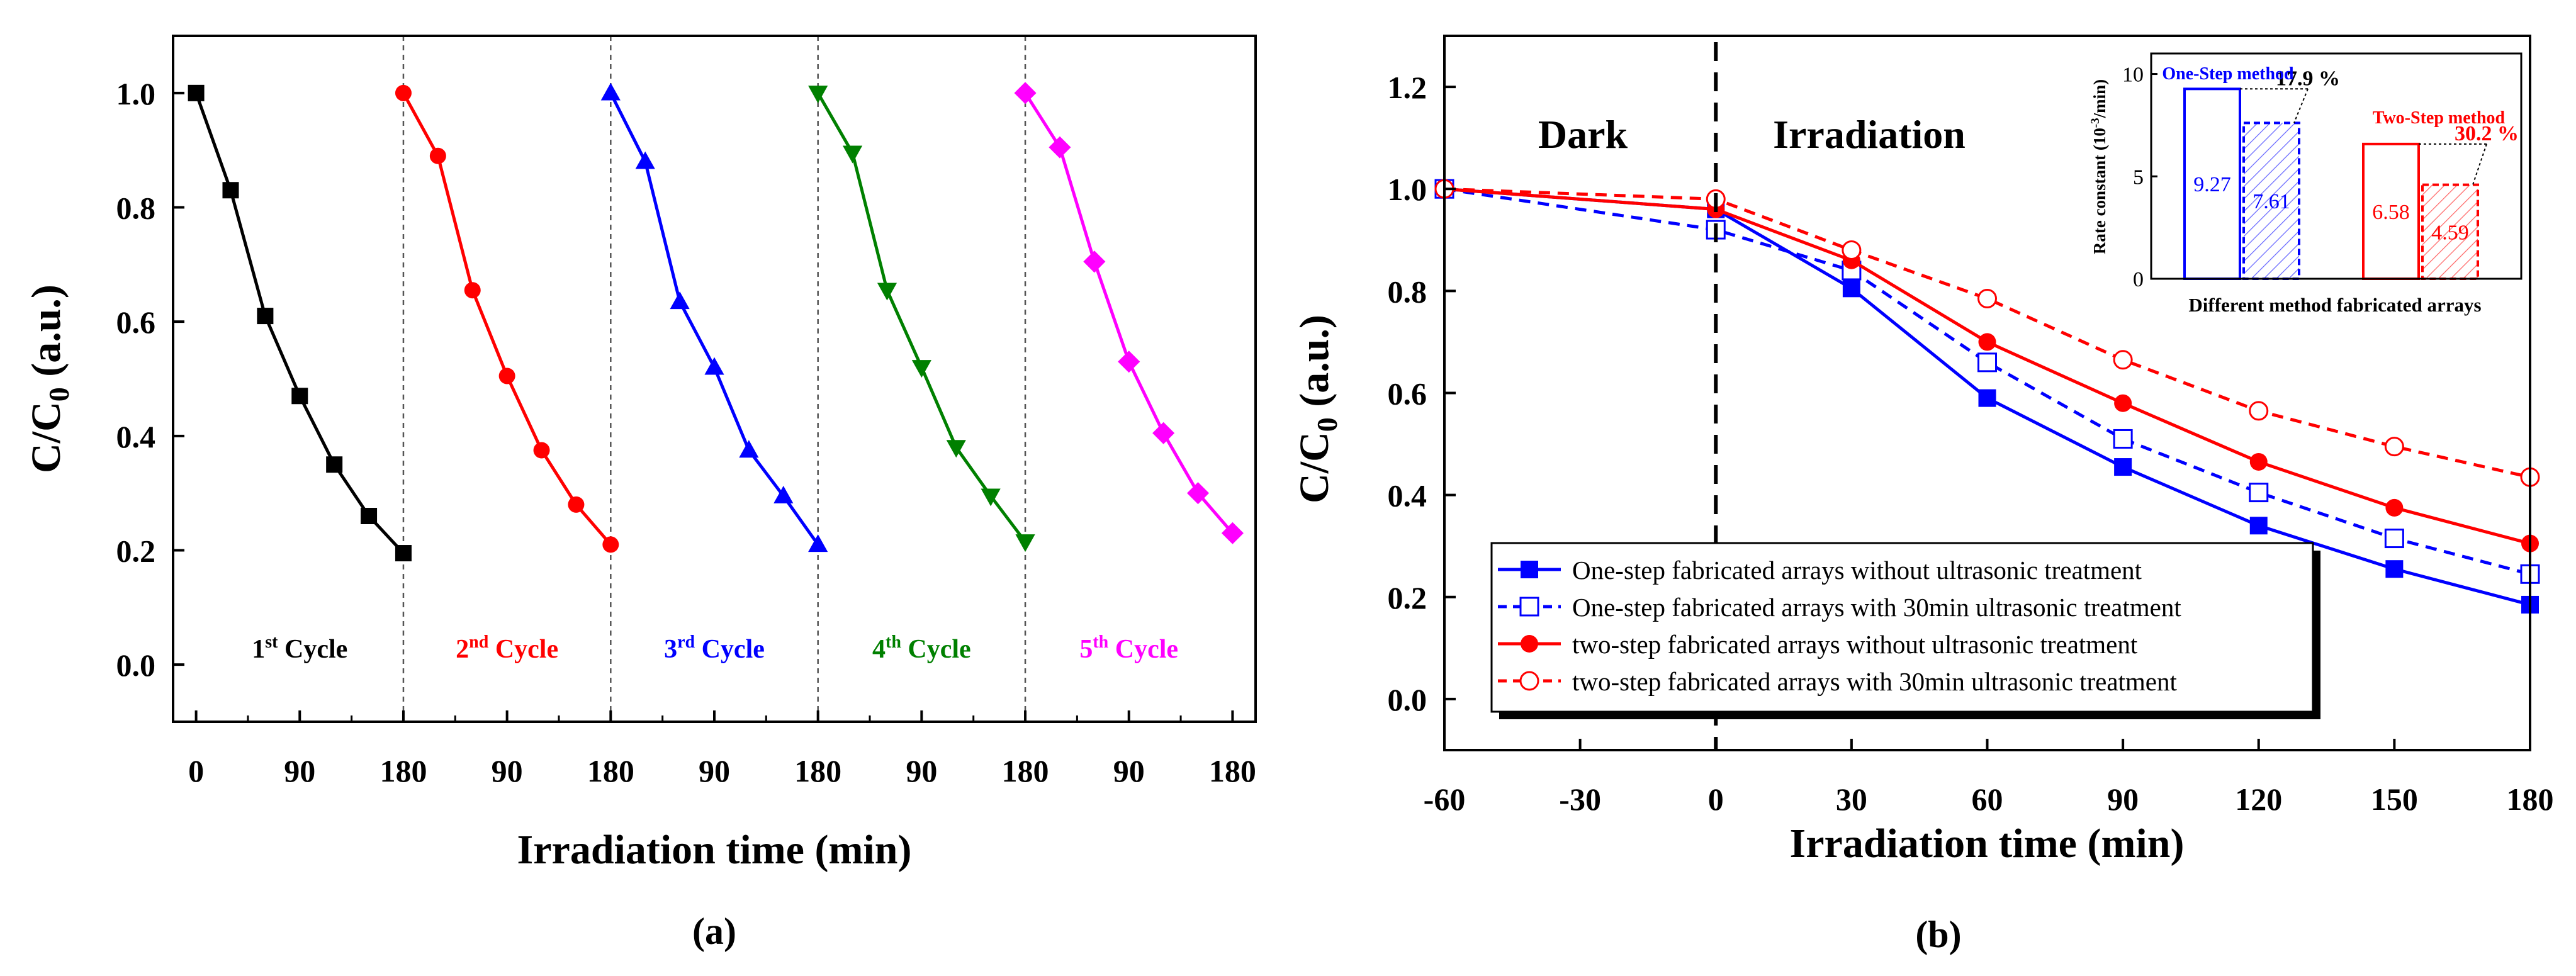 Image resolution: width=2576 pixels, height=976 pixels. Describe the element at coordinates (312, 649) in the screenshot. I see `cycle-label-text: Cycle` at that location.